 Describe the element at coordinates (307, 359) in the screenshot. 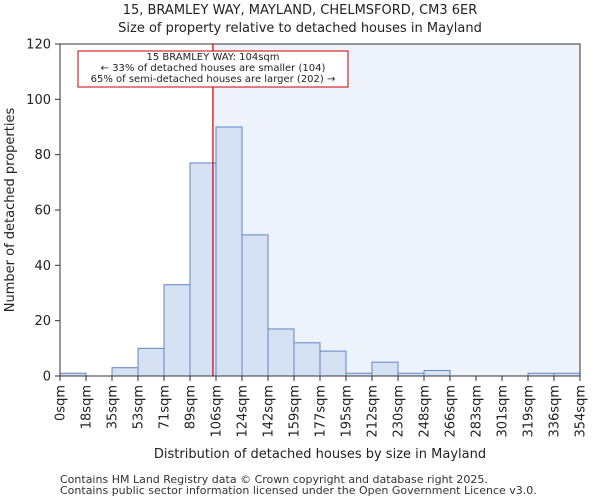

I see `bar-159sqm` at that location.